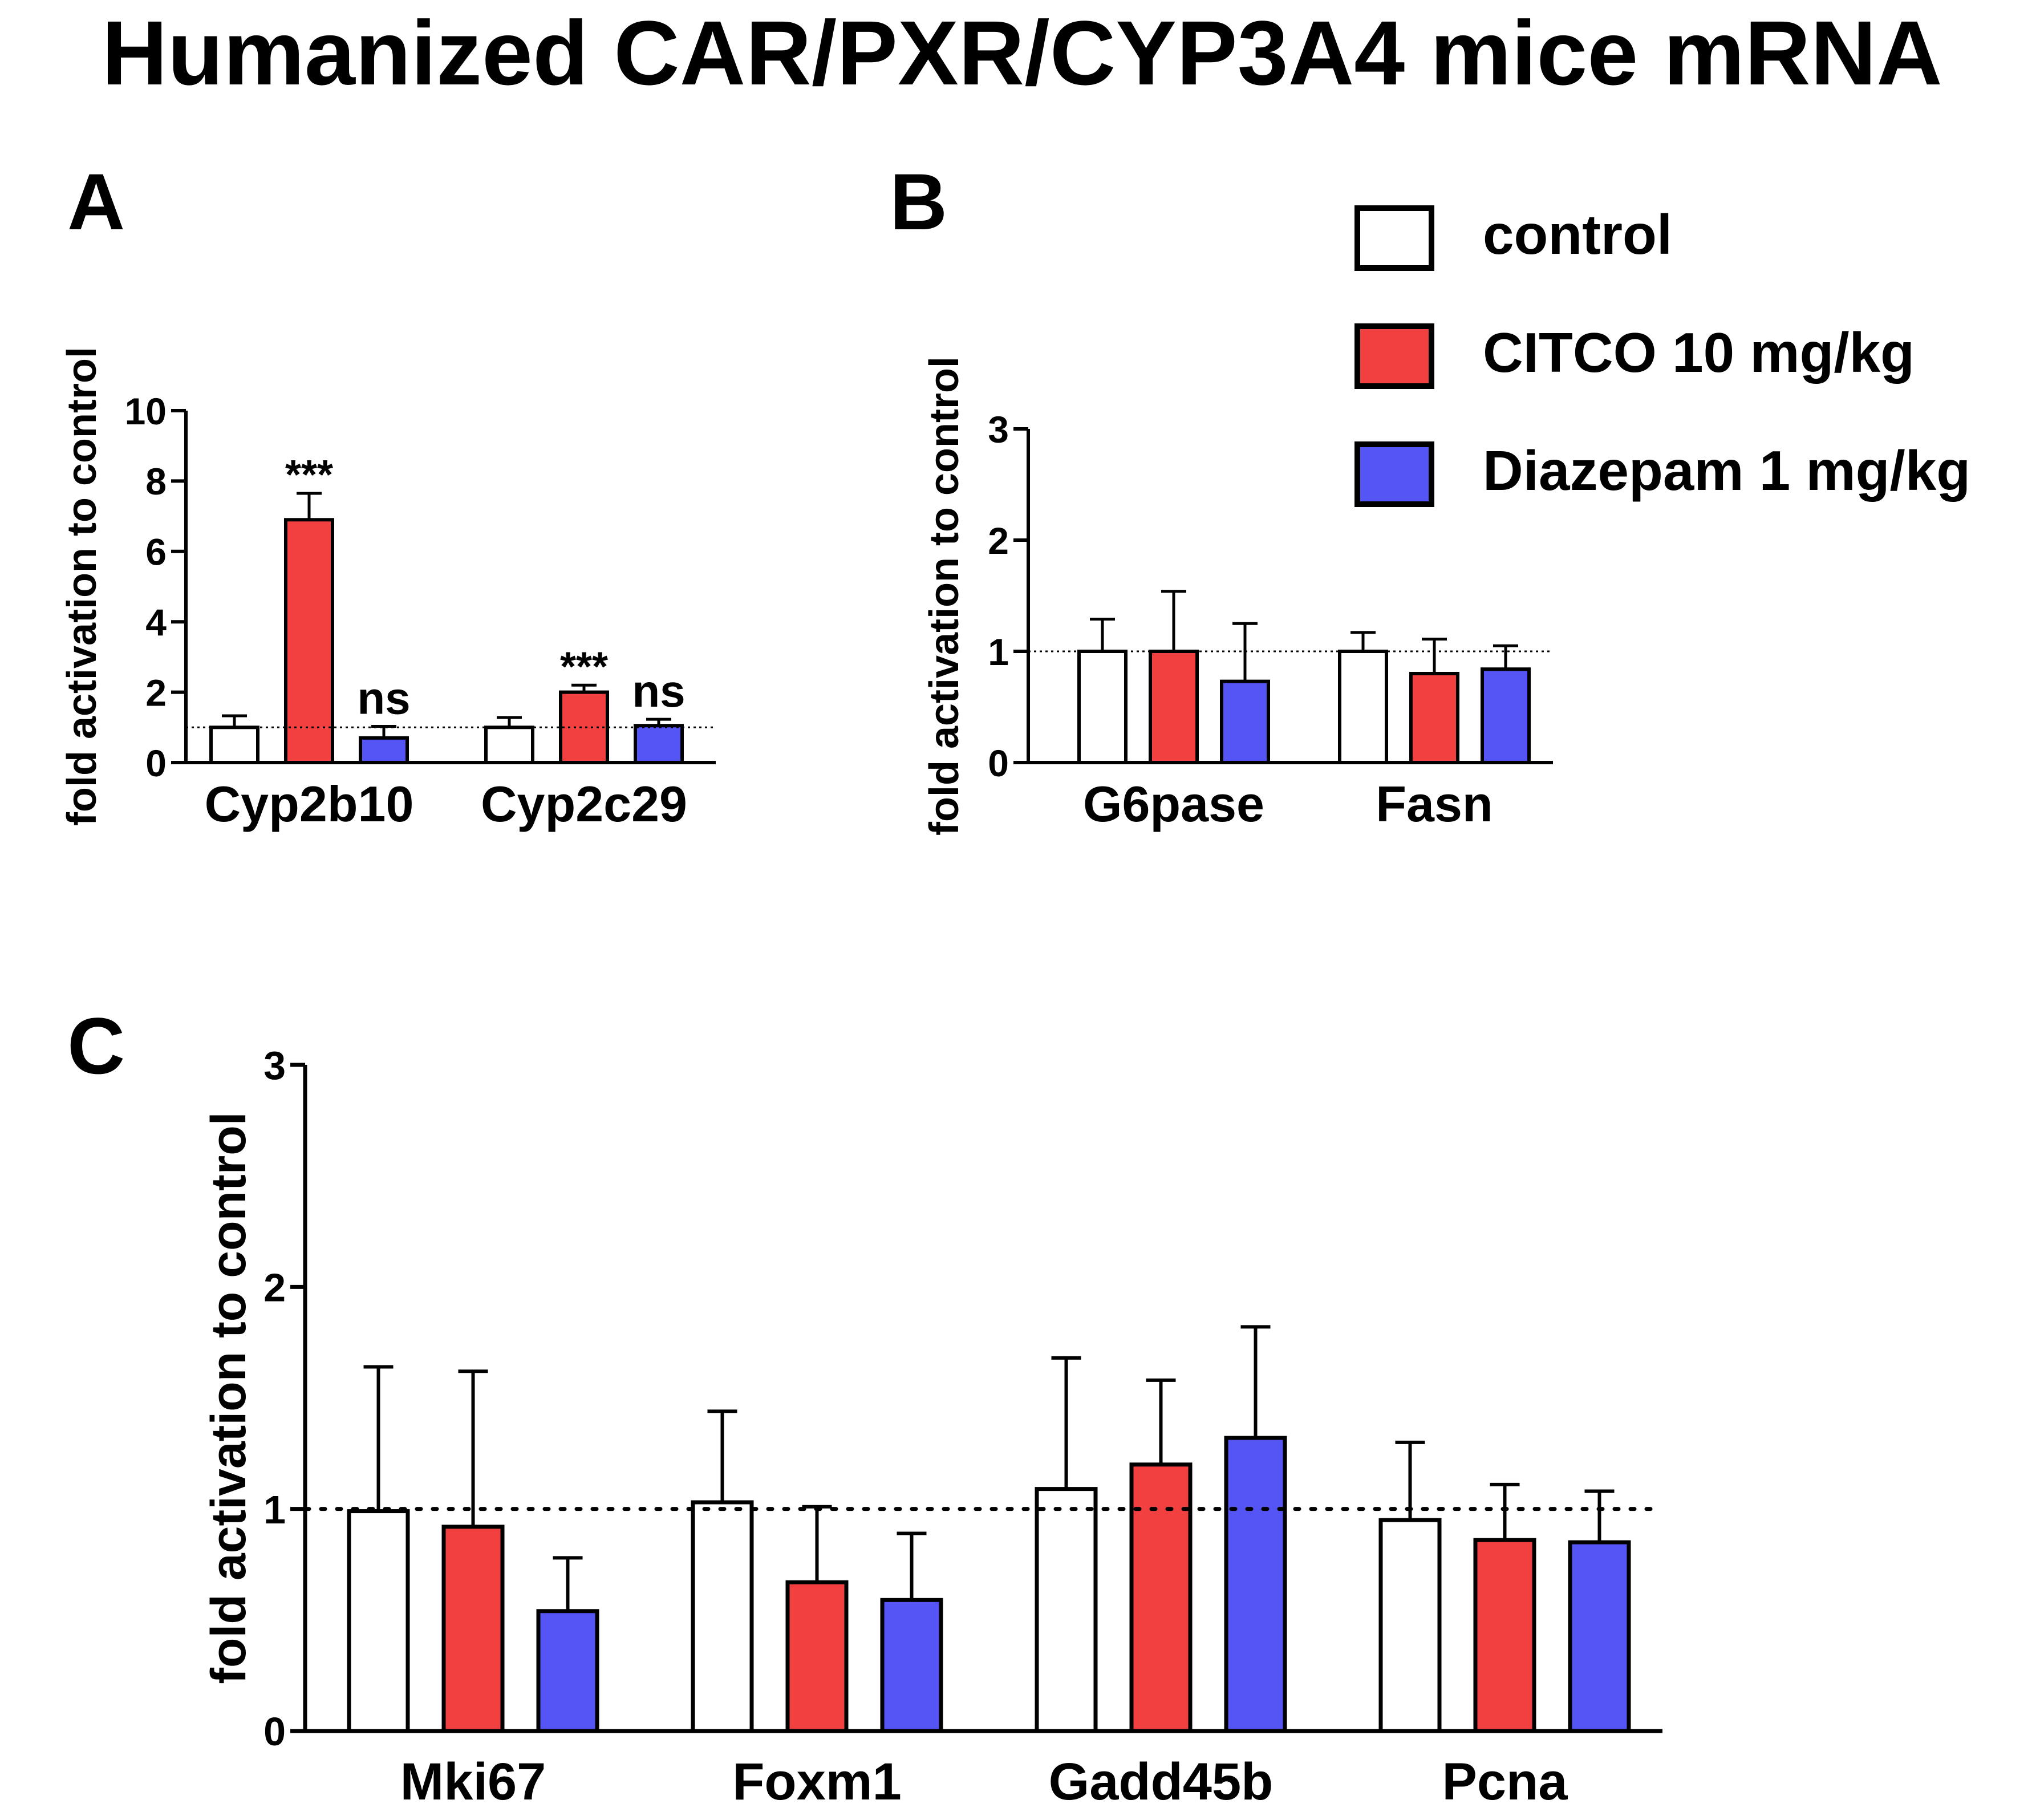 The width and height of the screenshot is (2044, 1820). Describe the element at coordinates (584, 804) in the screenshot. I see `panel-a-category-label-cyp2c29: Cyp2c29` at that location.